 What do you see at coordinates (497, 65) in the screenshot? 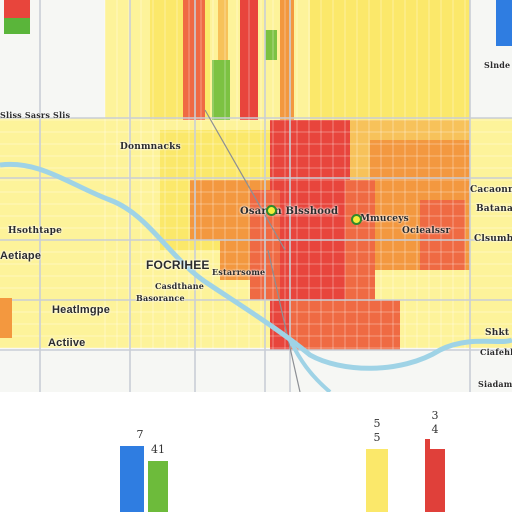
I see `label-tr-1: Slnde` at bounding box center [497, 65].